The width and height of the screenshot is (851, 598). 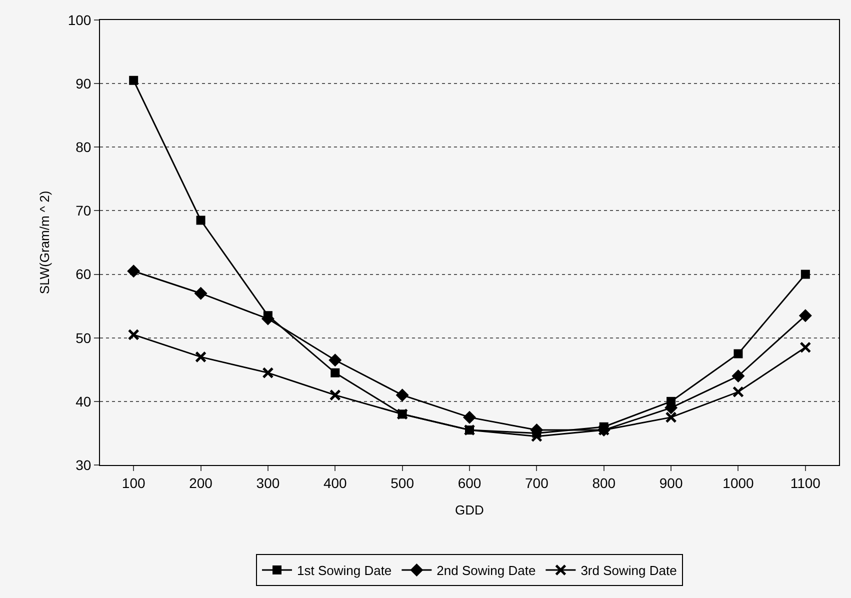 I want to click on x-tick-label: 500, so click(x=402, y=482).